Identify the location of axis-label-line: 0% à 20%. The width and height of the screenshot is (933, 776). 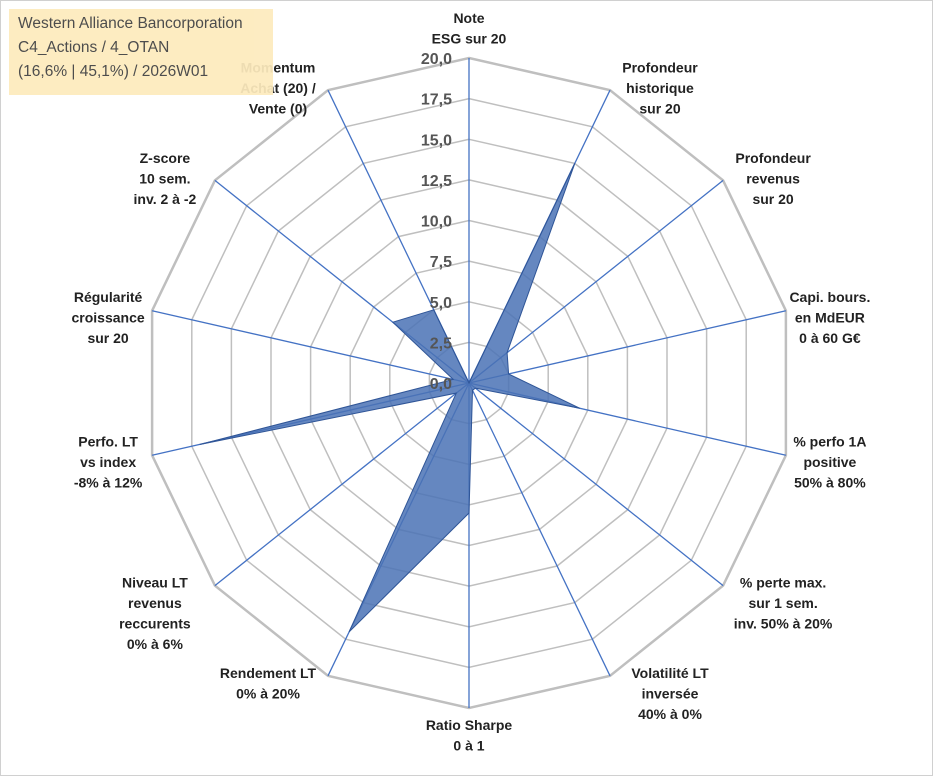
(268, 693).